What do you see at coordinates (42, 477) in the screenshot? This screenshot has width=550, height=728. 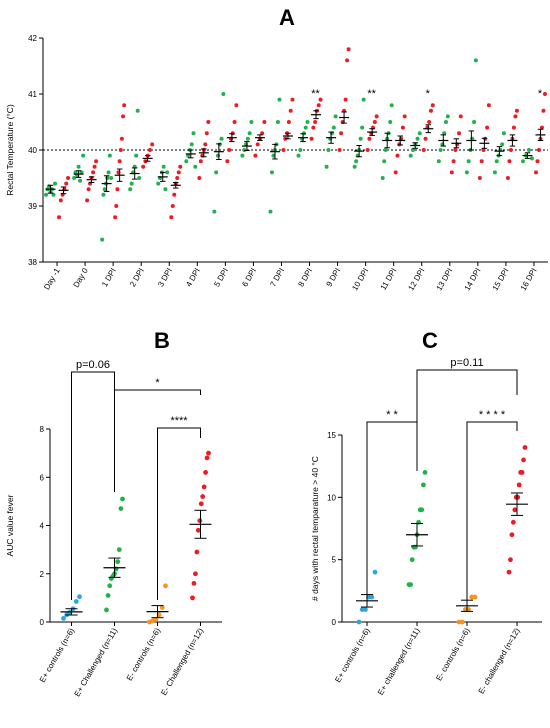 I see `y-tick-label: 6` at bounding box center [42, 477].